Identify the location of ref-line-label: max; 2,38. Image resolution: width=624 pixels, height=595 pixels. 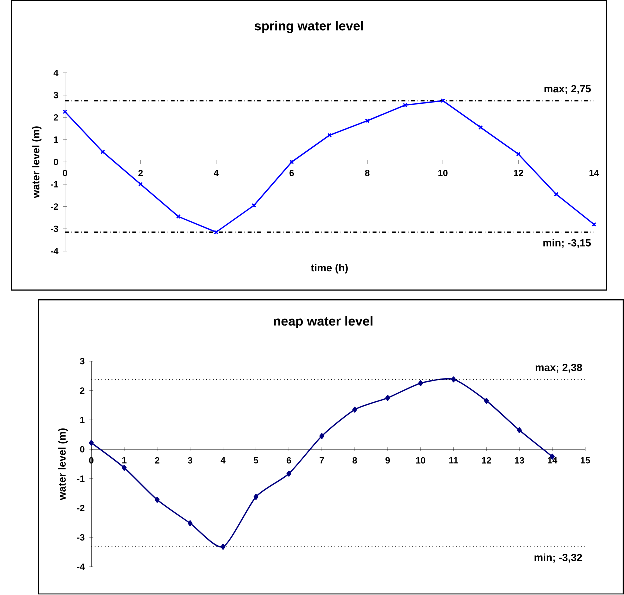
(559, 368).